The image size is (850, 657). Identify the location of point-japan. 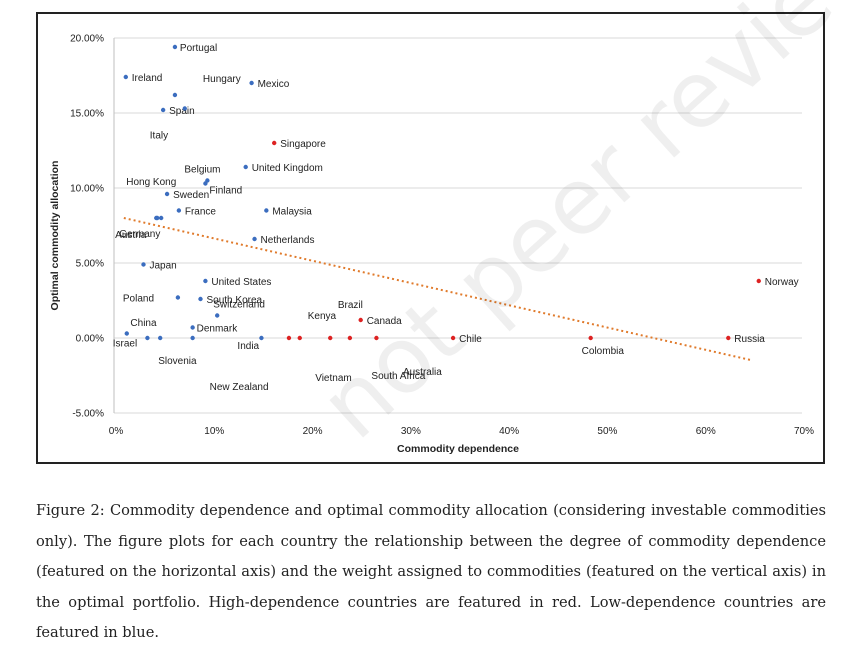
(143, 264).